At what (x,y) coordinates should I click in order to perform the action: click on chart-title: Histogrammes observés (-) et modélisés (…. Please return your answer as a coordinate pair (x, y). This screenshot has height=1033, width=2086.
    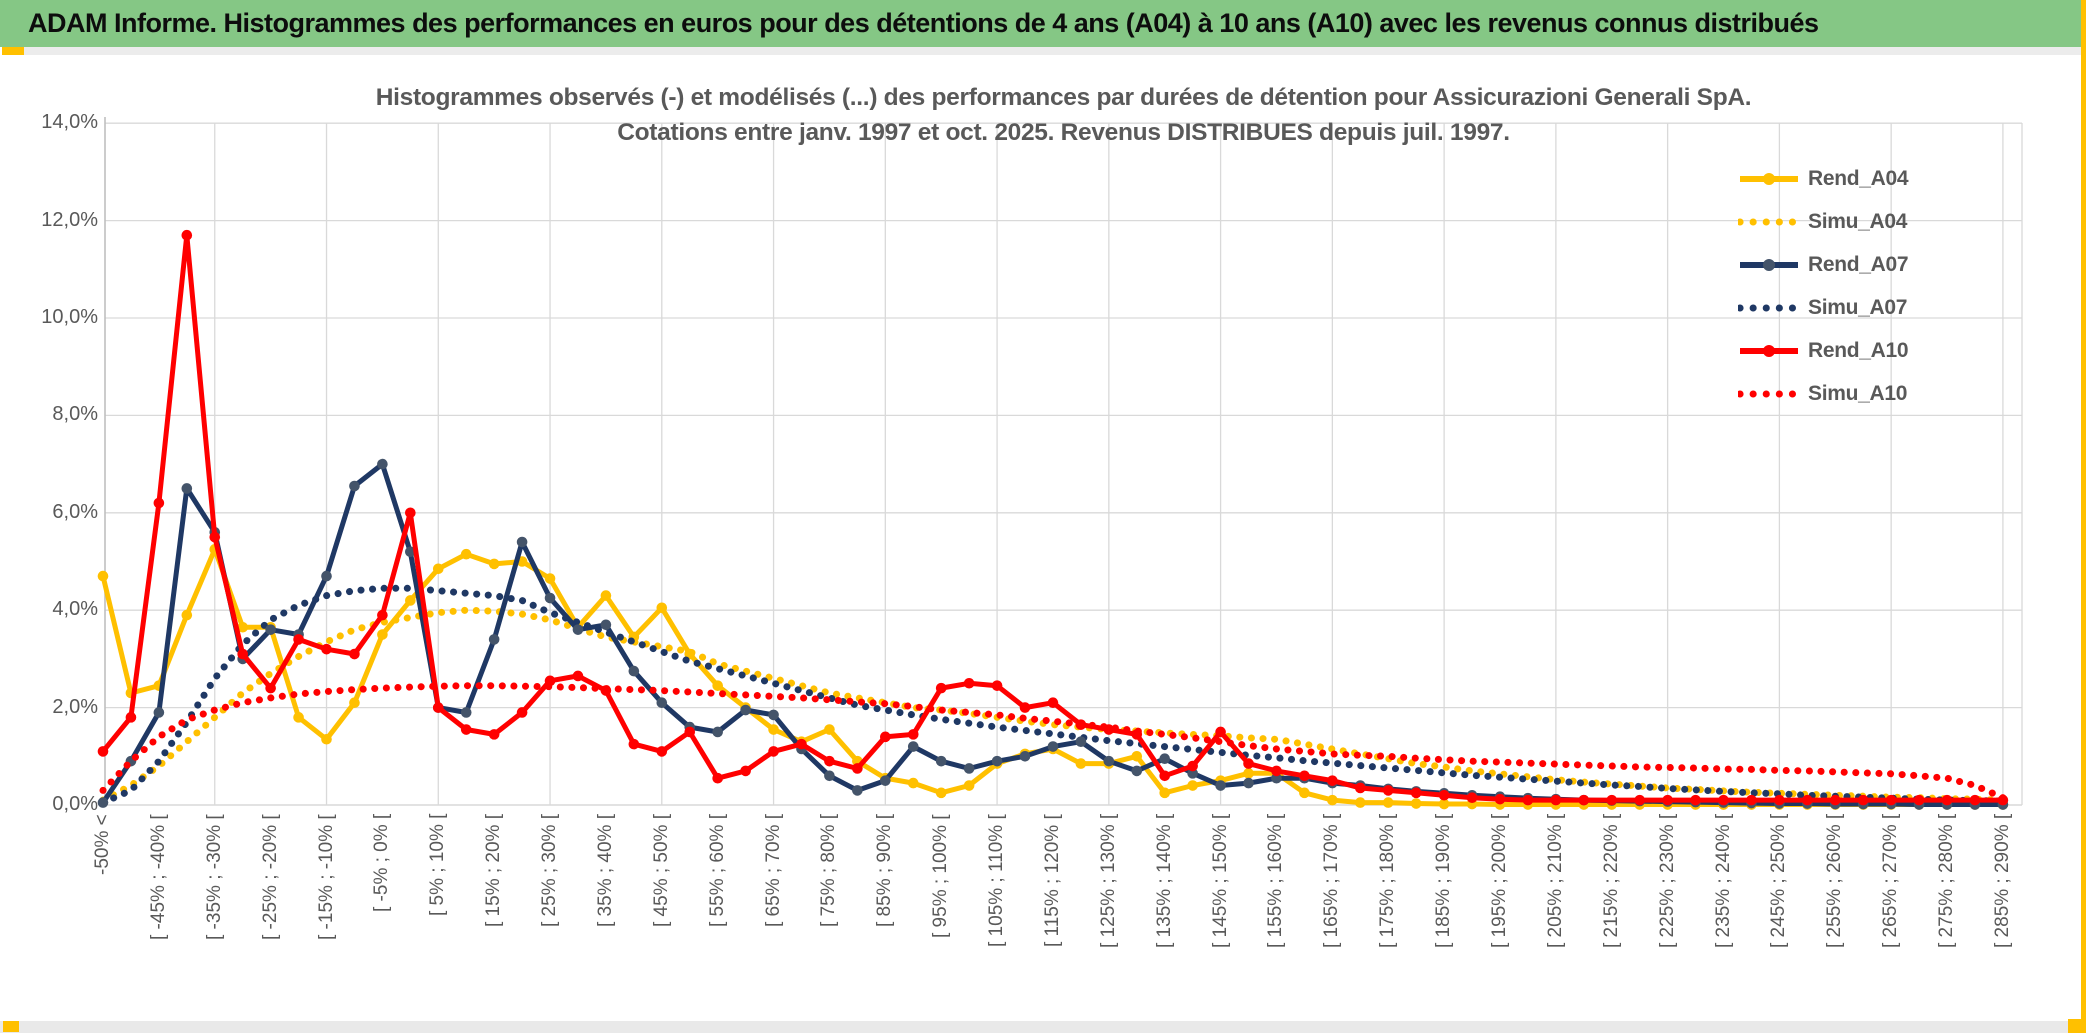
    Looking at the image, I should click on (1063, 115).